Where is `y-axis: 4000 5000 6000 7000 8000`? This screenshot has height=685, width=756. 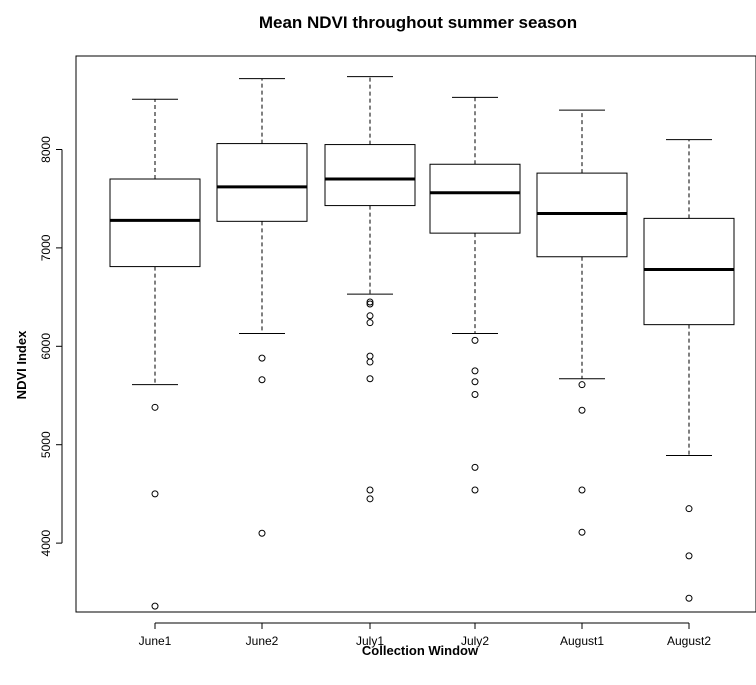
y-axis: 4000 5000 6000 7000 8000 is located at coordinates (51, 346).